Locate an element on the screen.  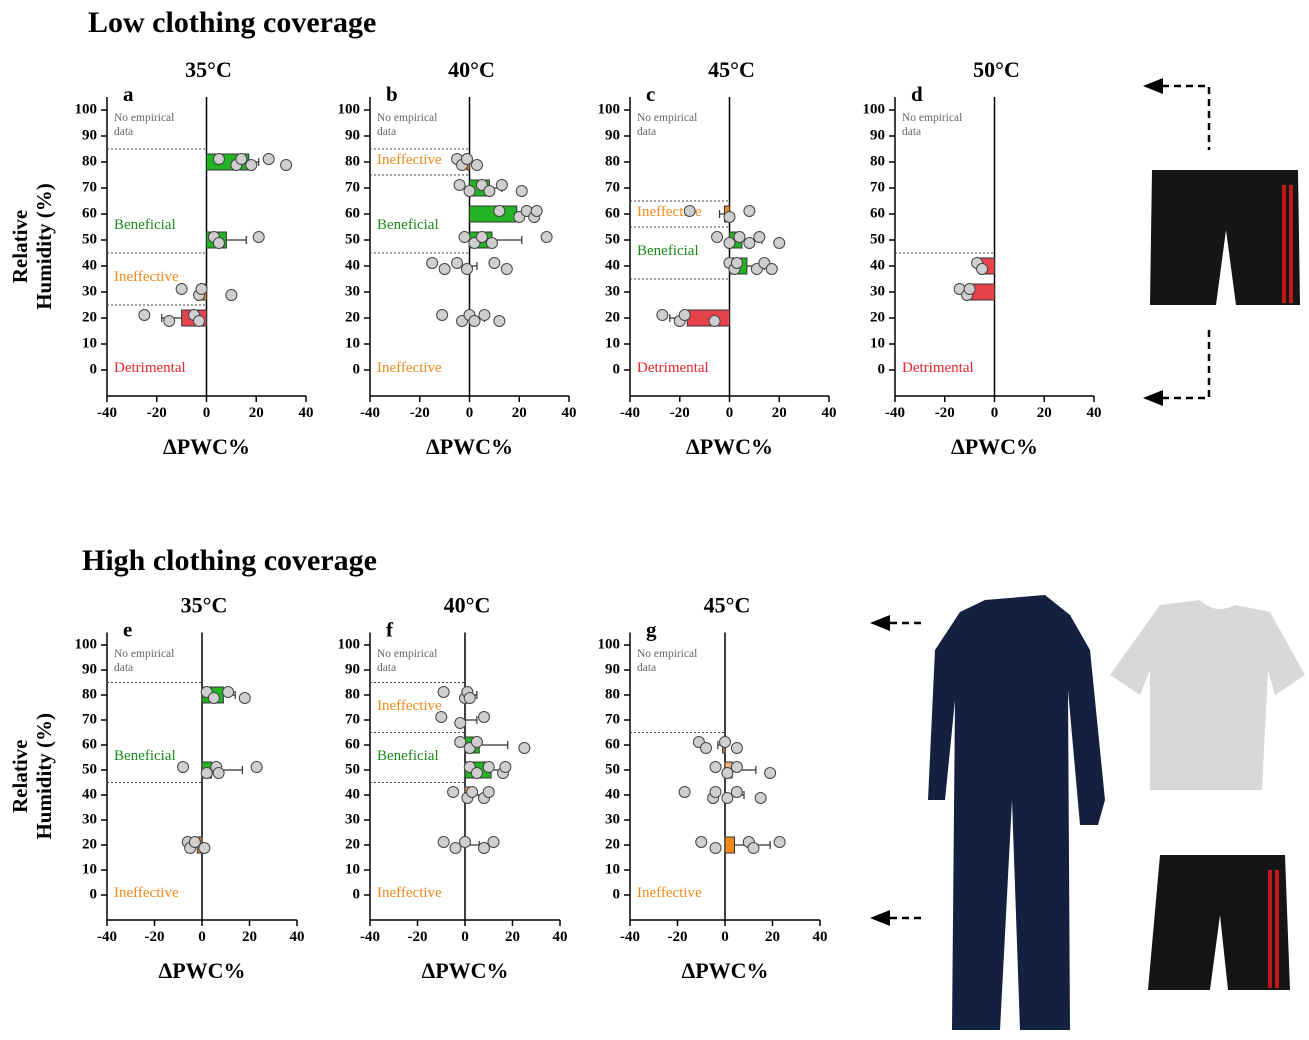
y-tick-label: 60 is located at coordinates (89, 744).